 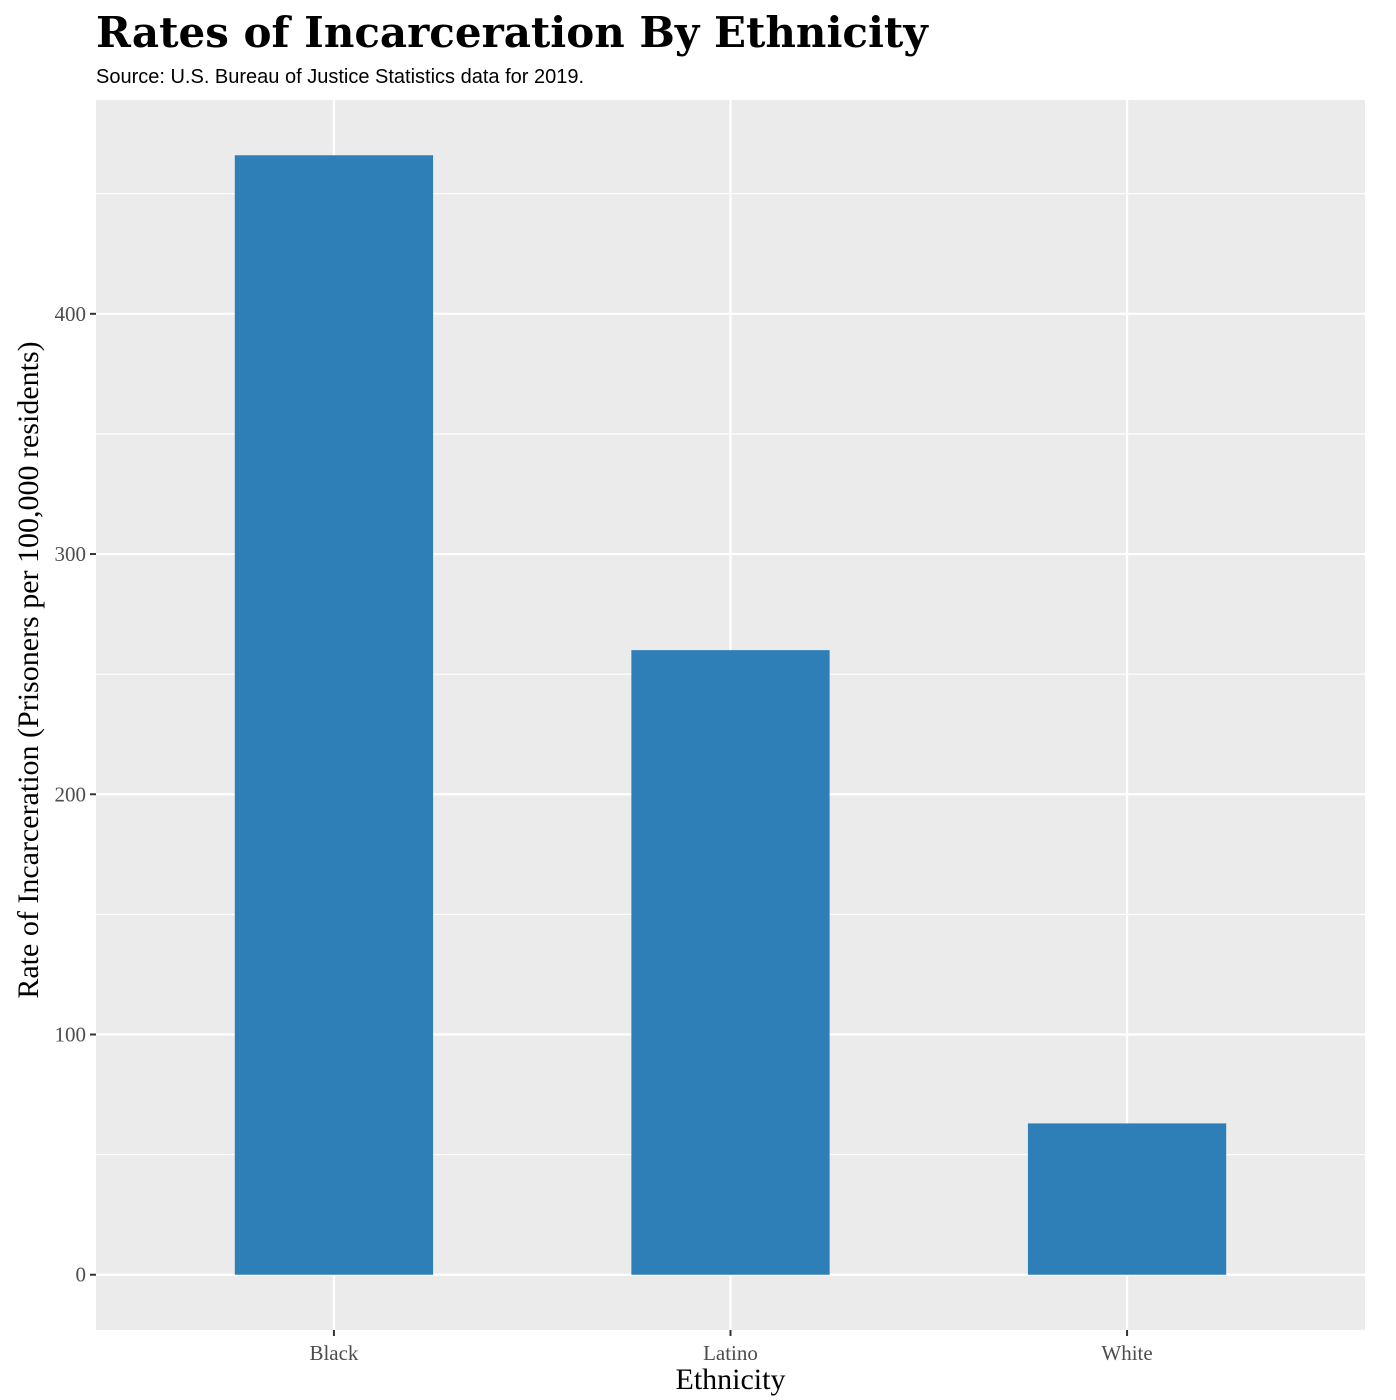 What do you see at coordinates (71, 314) in the screenshot?
I see `y-tick-label: 400` at bounding box center [71, 314].